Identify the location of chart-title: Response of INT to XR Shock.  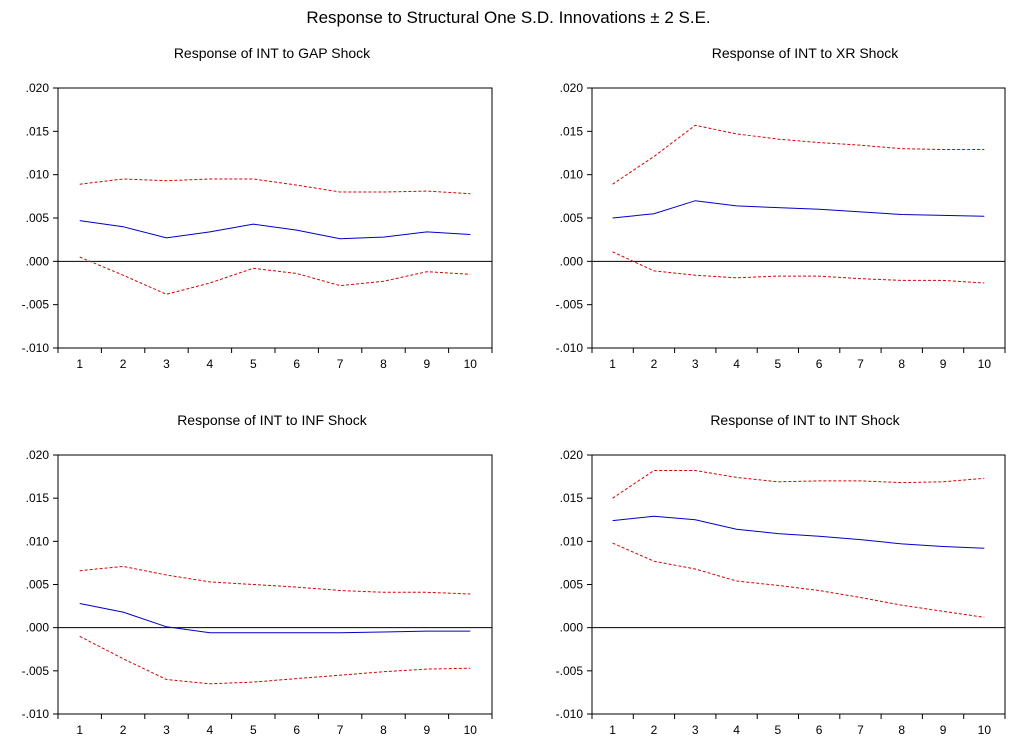
(805, 53).